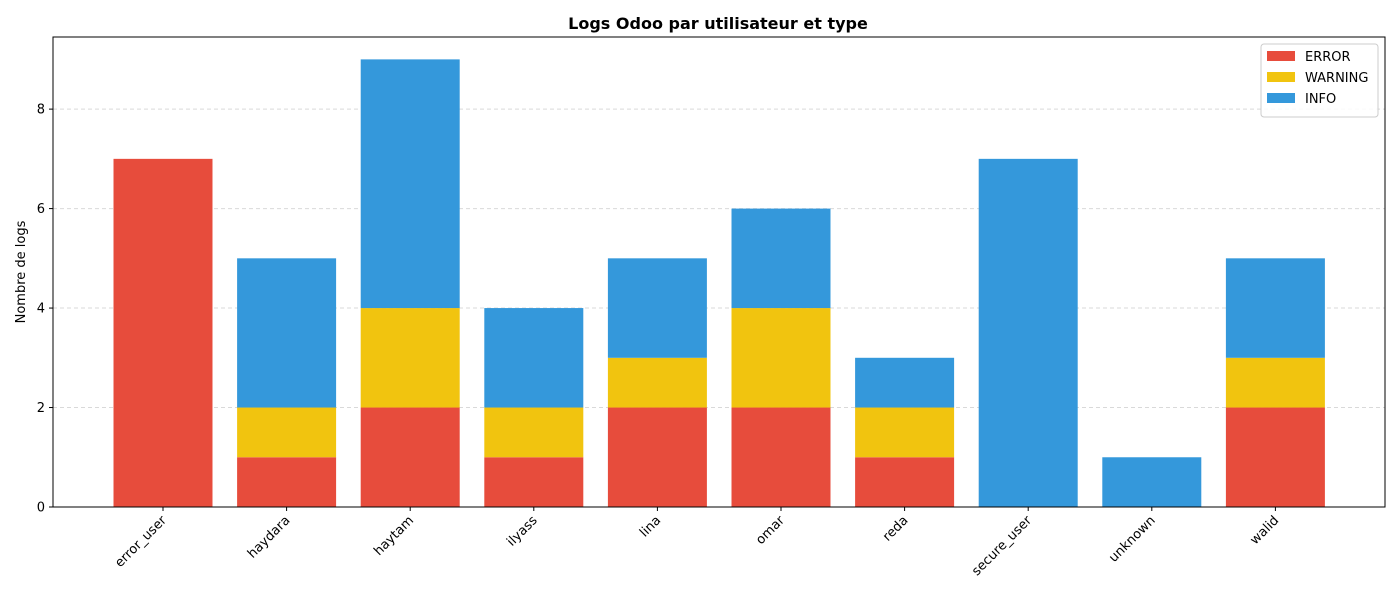 This screenshot has height=600, width=1400. What do you see at coordinates (781, 358) in the screenshot?
I see `bar-warning-omar` at bounding box center [781, 358].